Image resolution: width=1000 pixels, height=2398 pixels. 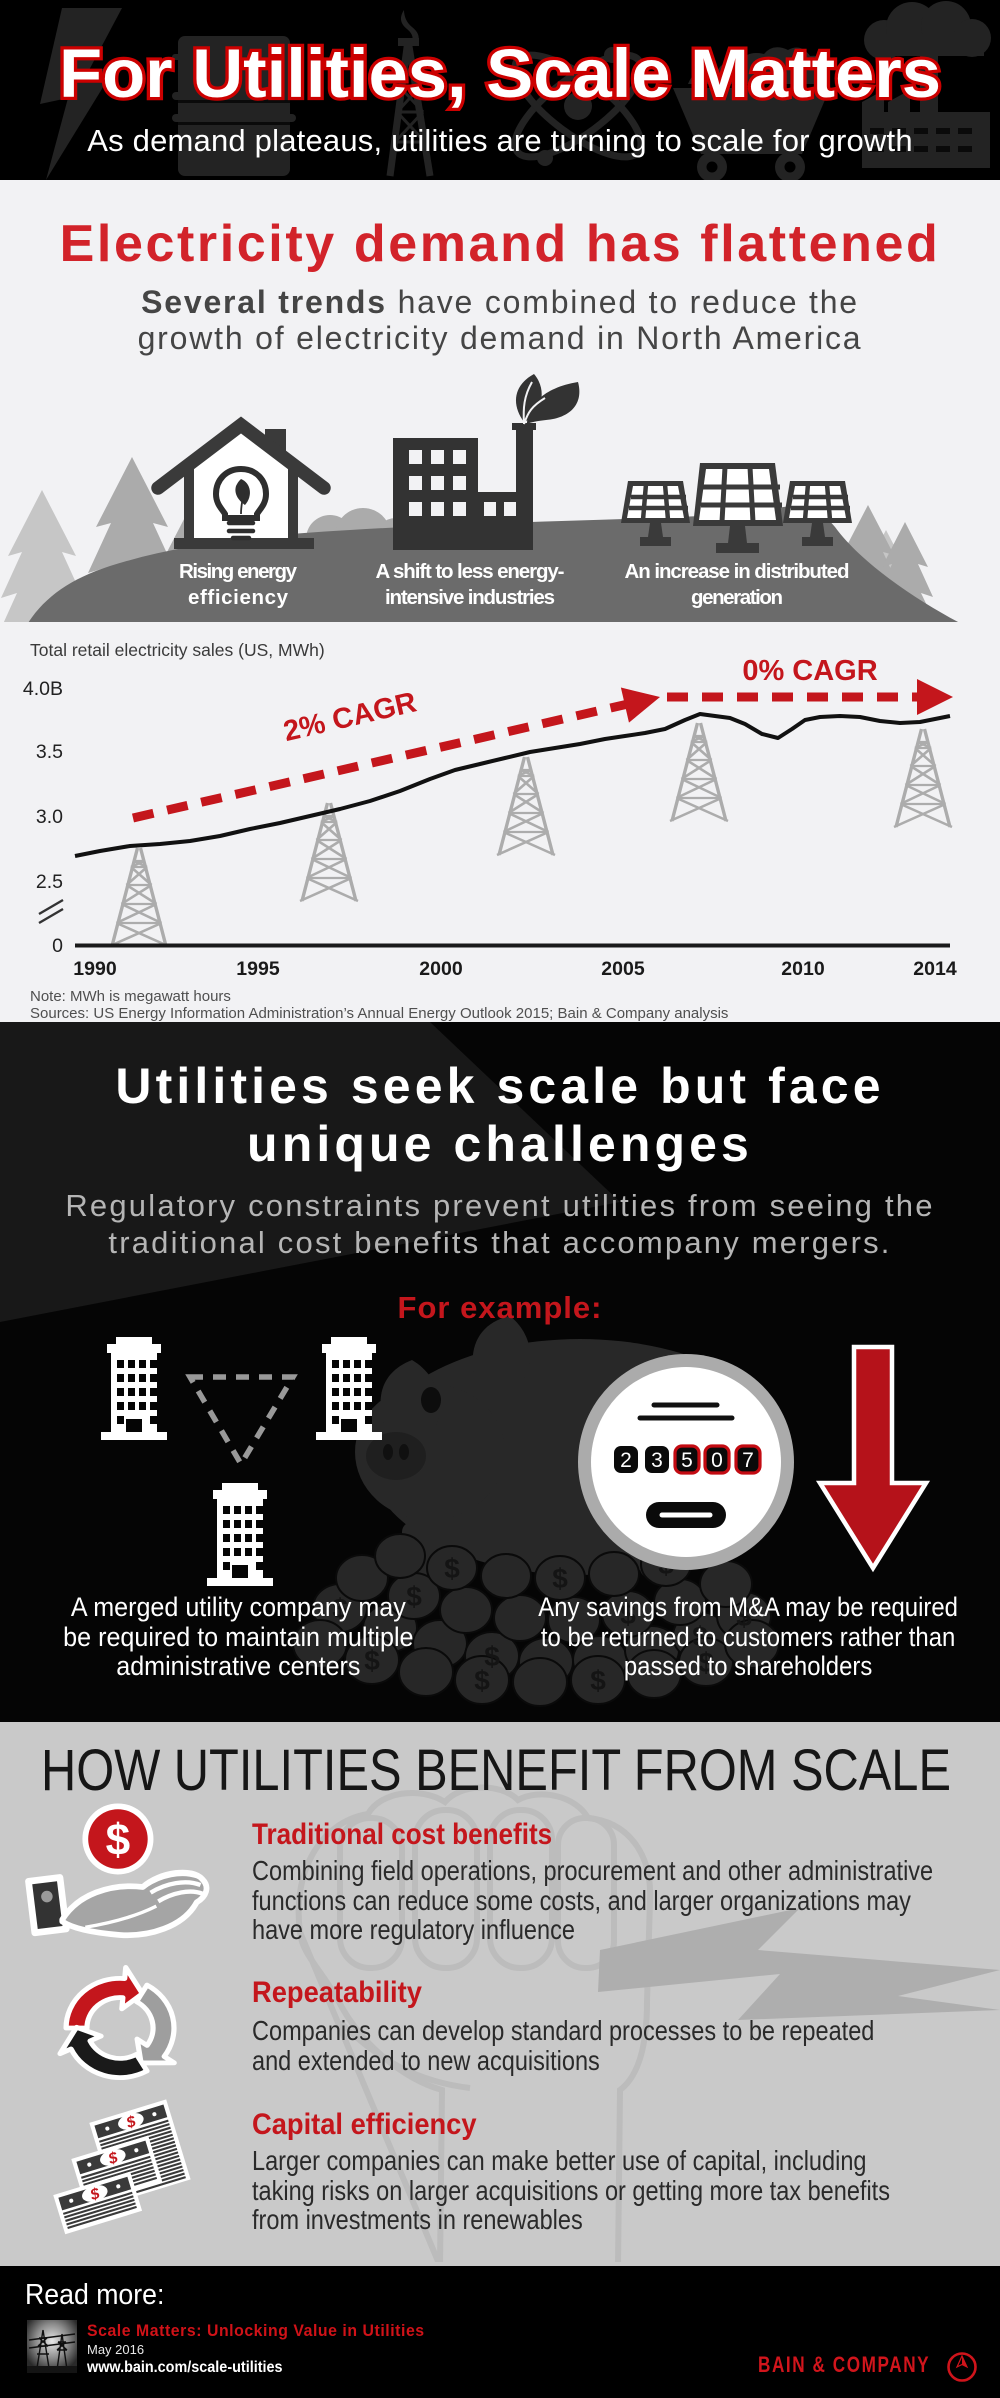 I want to click on svg-text: 2% CAGR, so click(x=349, y=717).